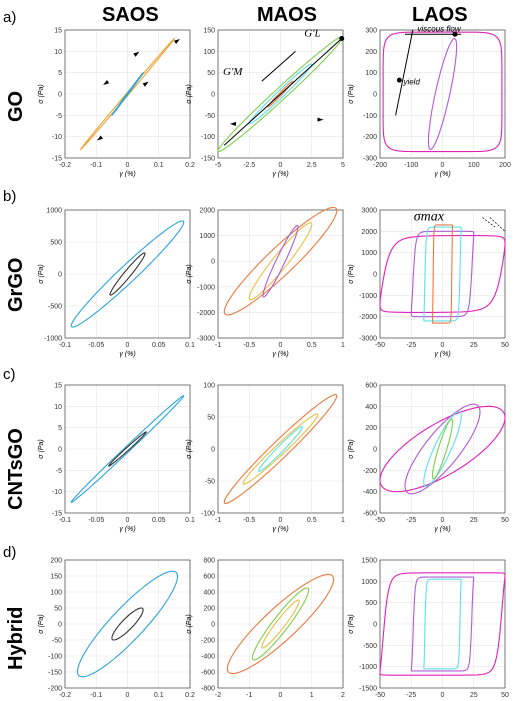  I want to click on y-tick-label: 400, so click(209, 593).